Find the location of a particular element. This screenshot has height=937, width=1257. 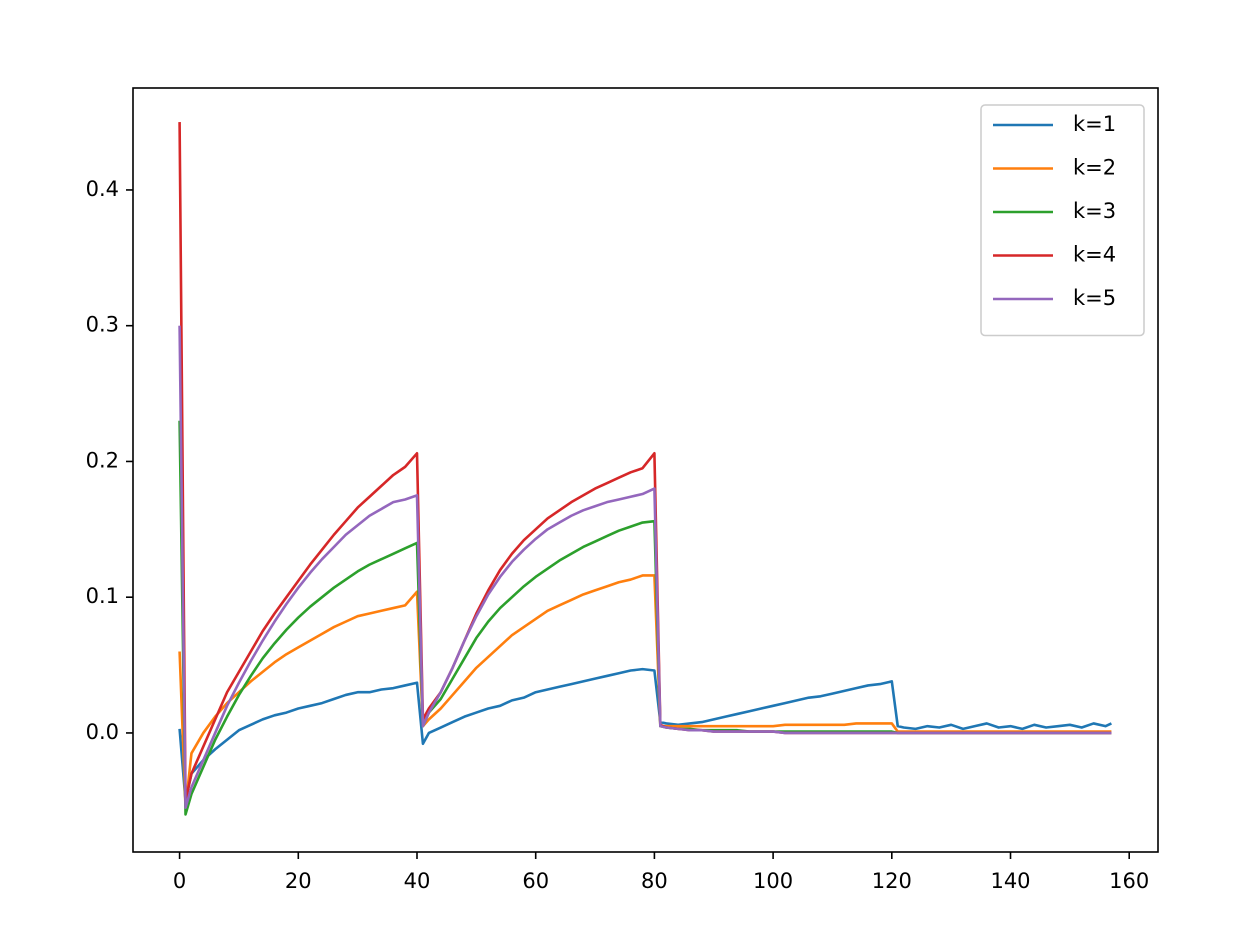

x-tick-label: 60 is located at coordinates (535, 881).